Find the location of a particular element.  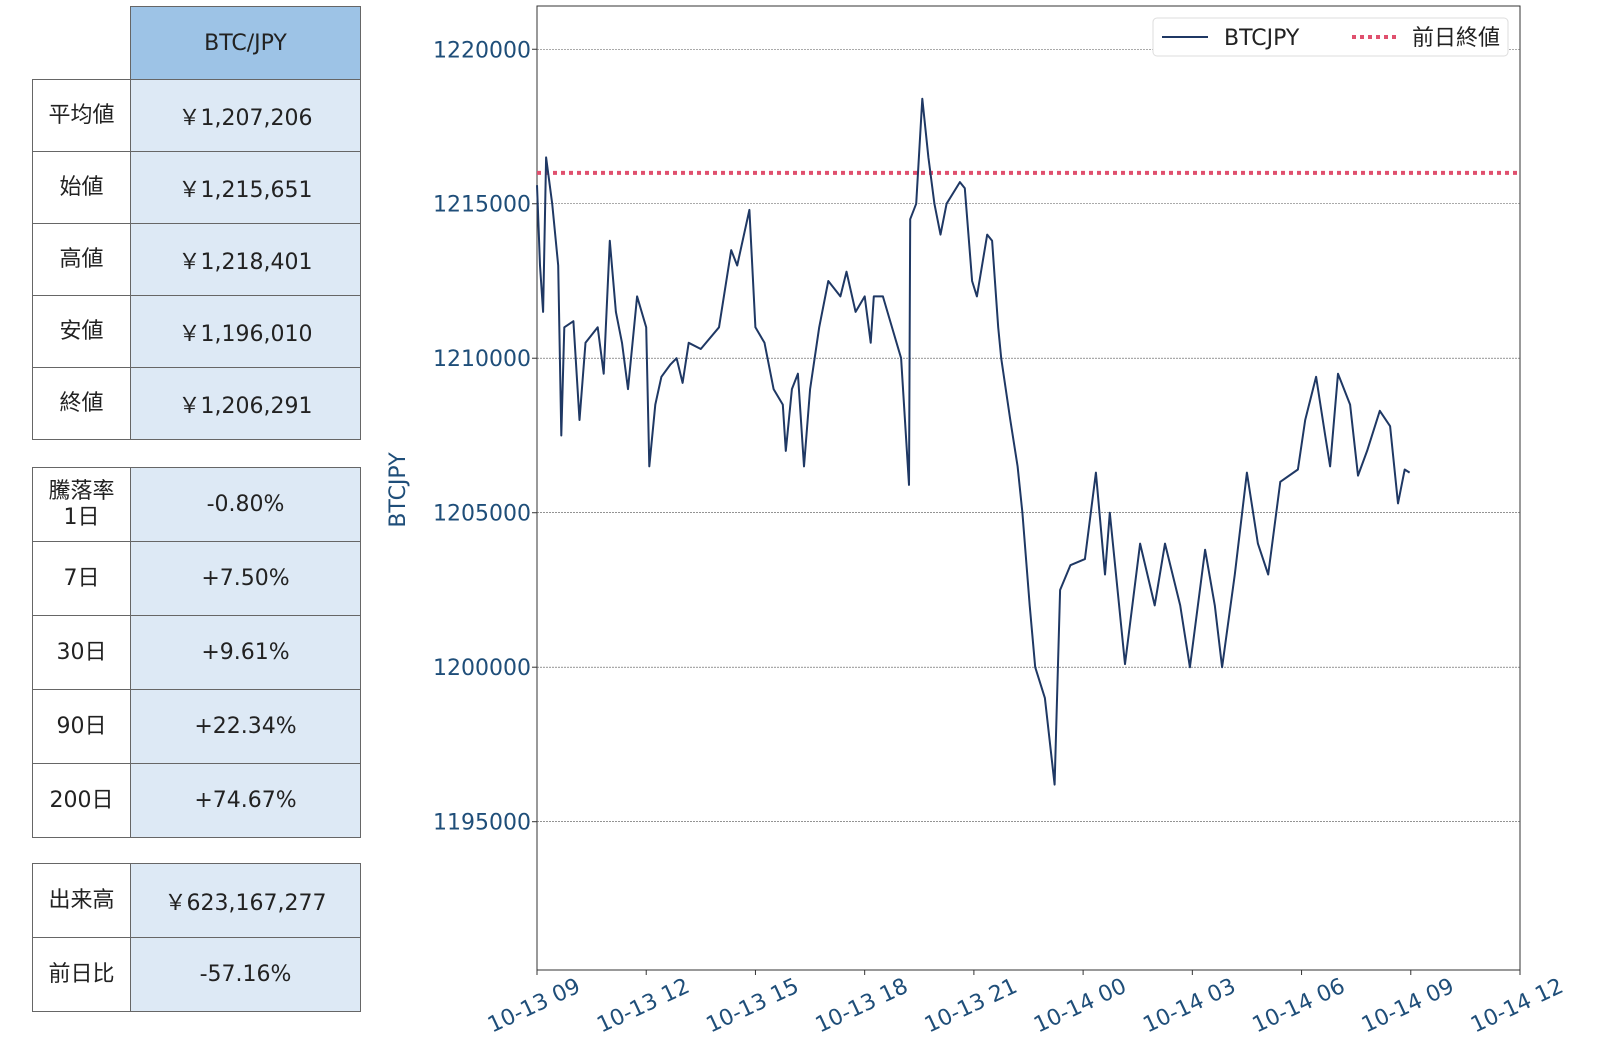

x-tick-label: 10-14 06 is located at coordinates (1299, 1006).